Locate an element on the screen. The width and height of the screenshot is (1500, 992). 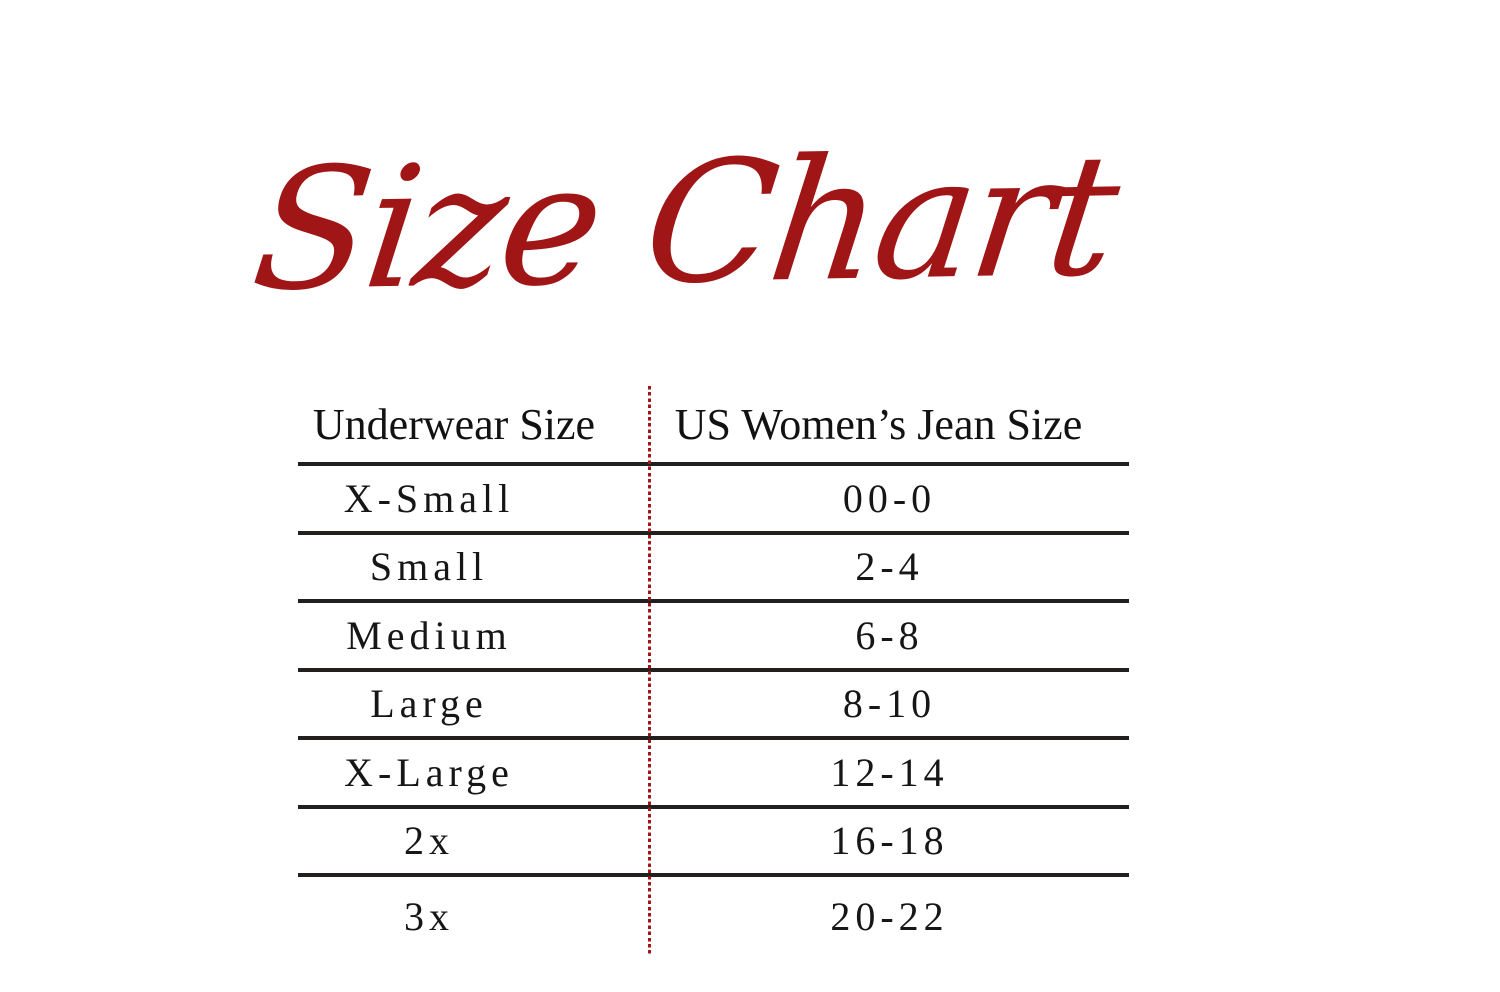
header-cell-underwear-size: Underwear Size is located at coordinates (474, 424).